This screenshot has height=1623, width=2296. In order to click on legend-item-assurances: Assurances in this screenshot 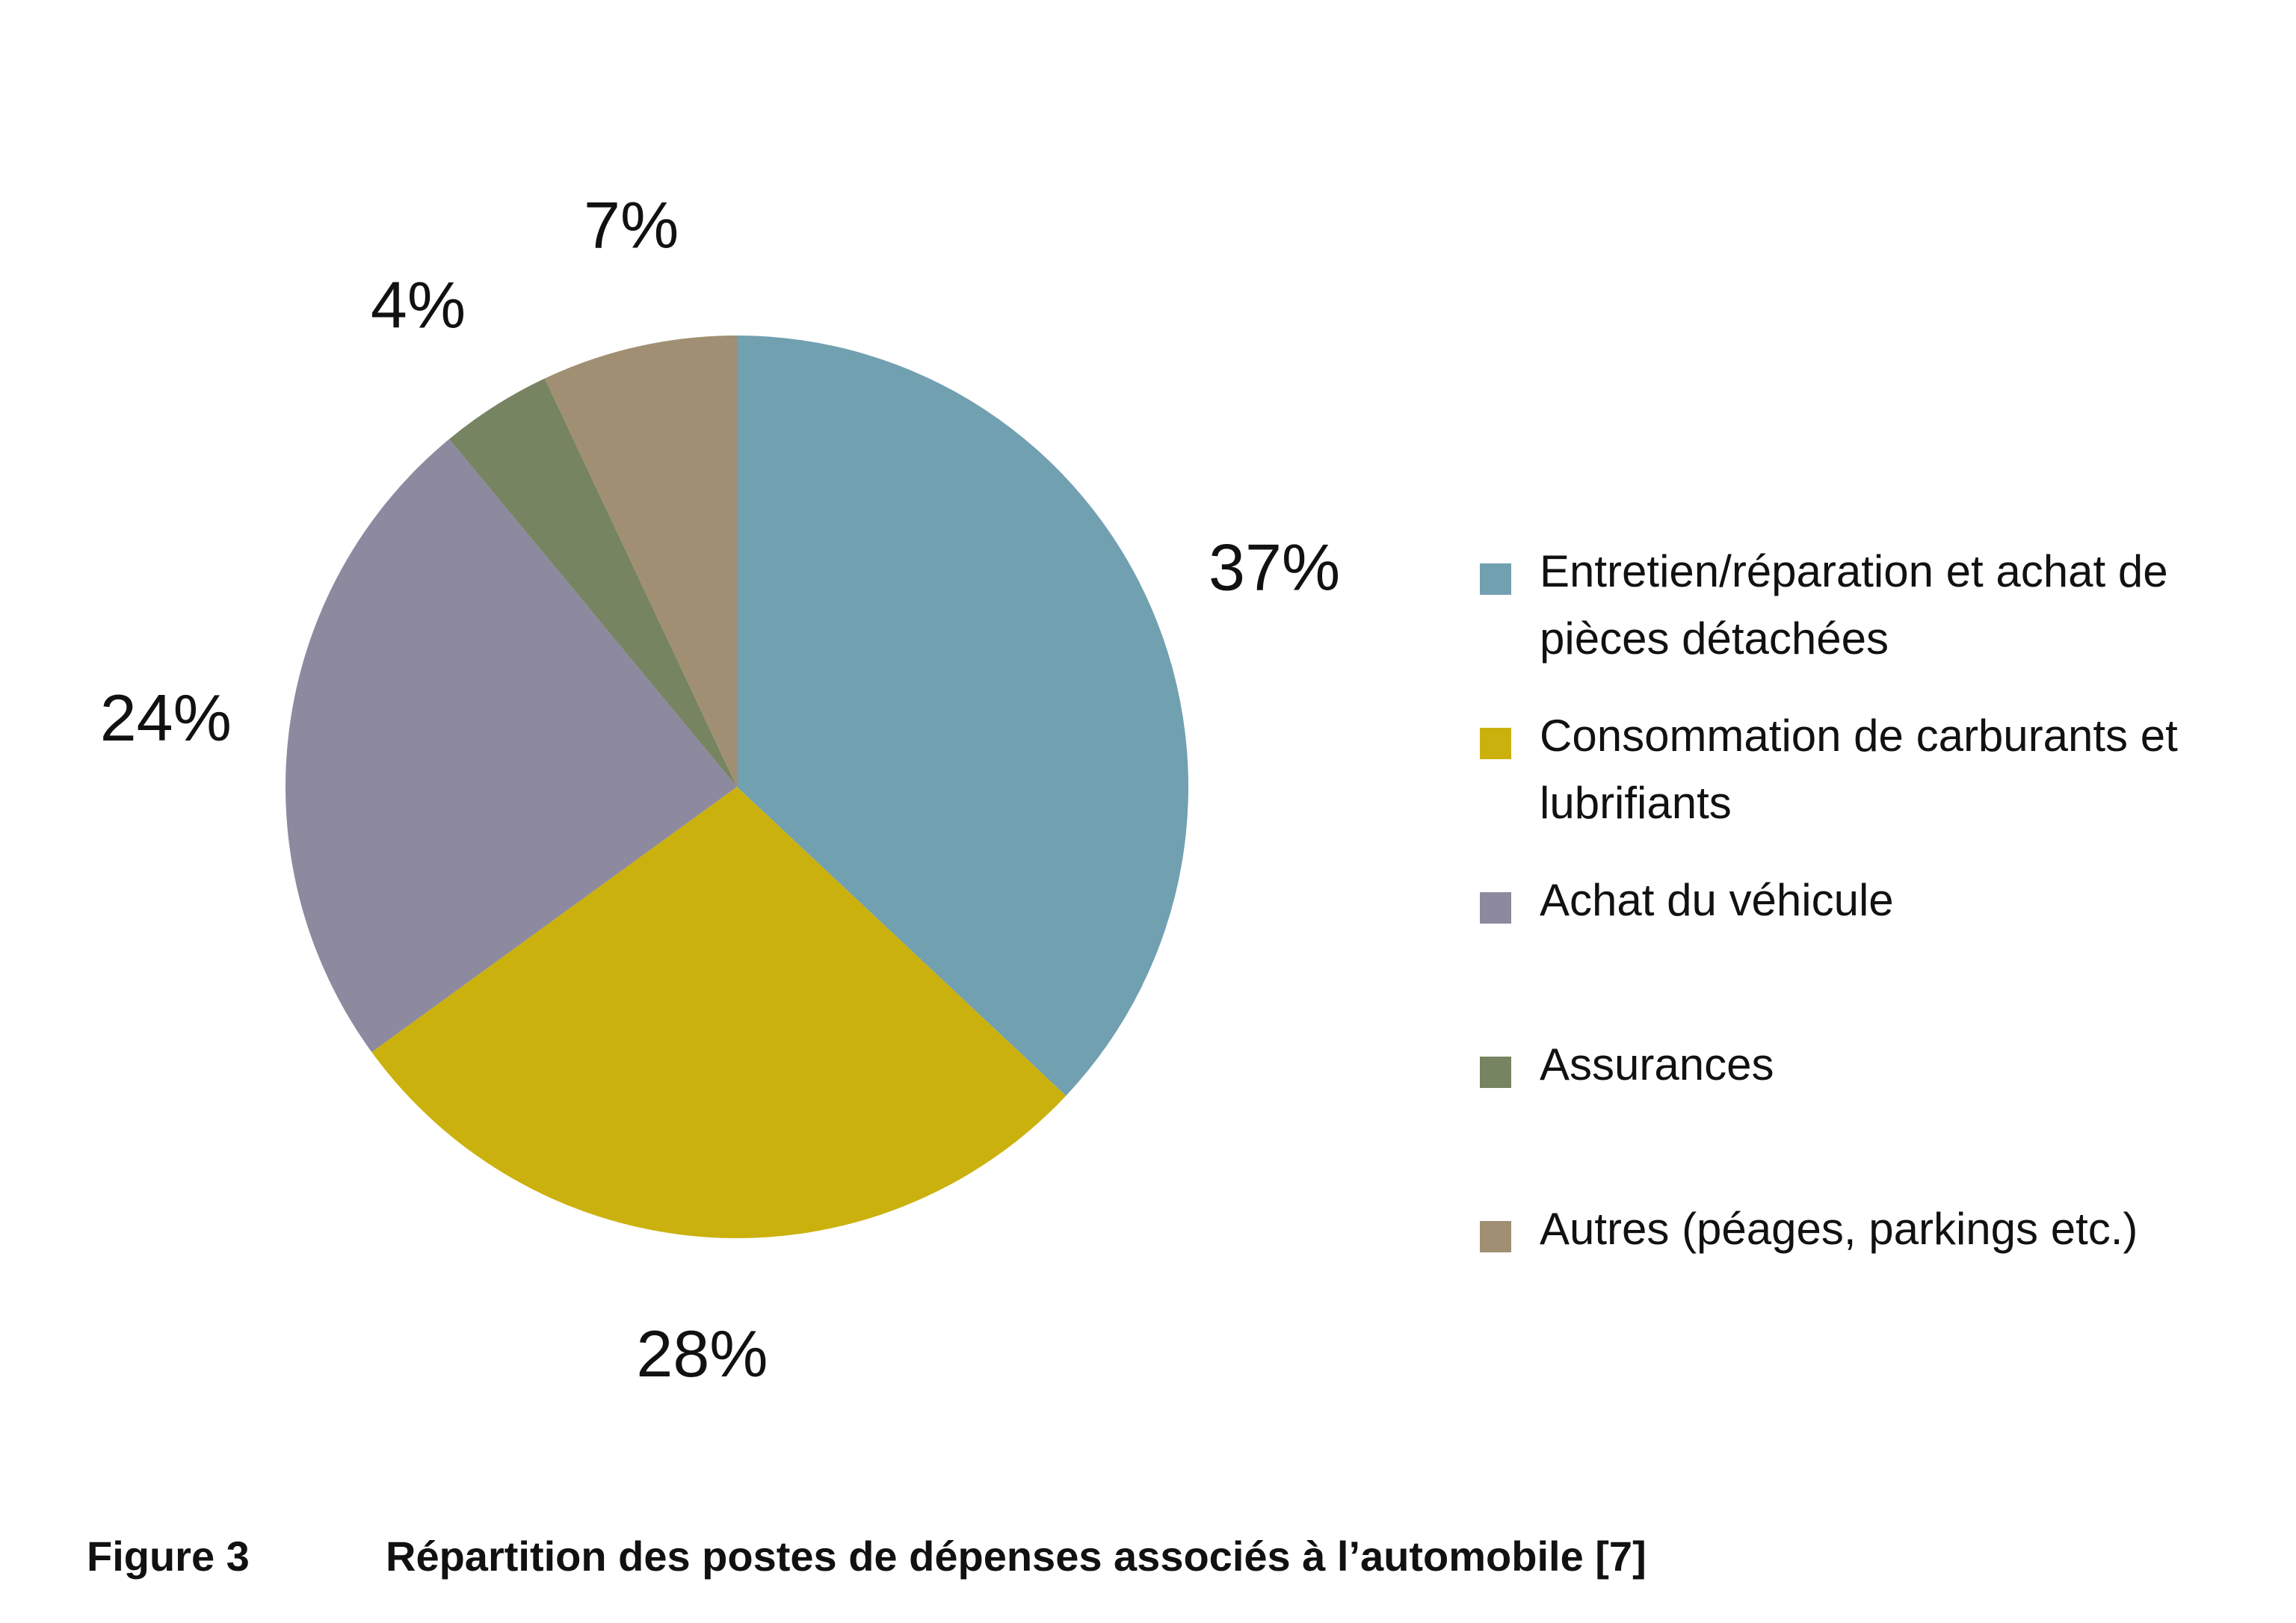, I will do `click(1880, 1064)`.